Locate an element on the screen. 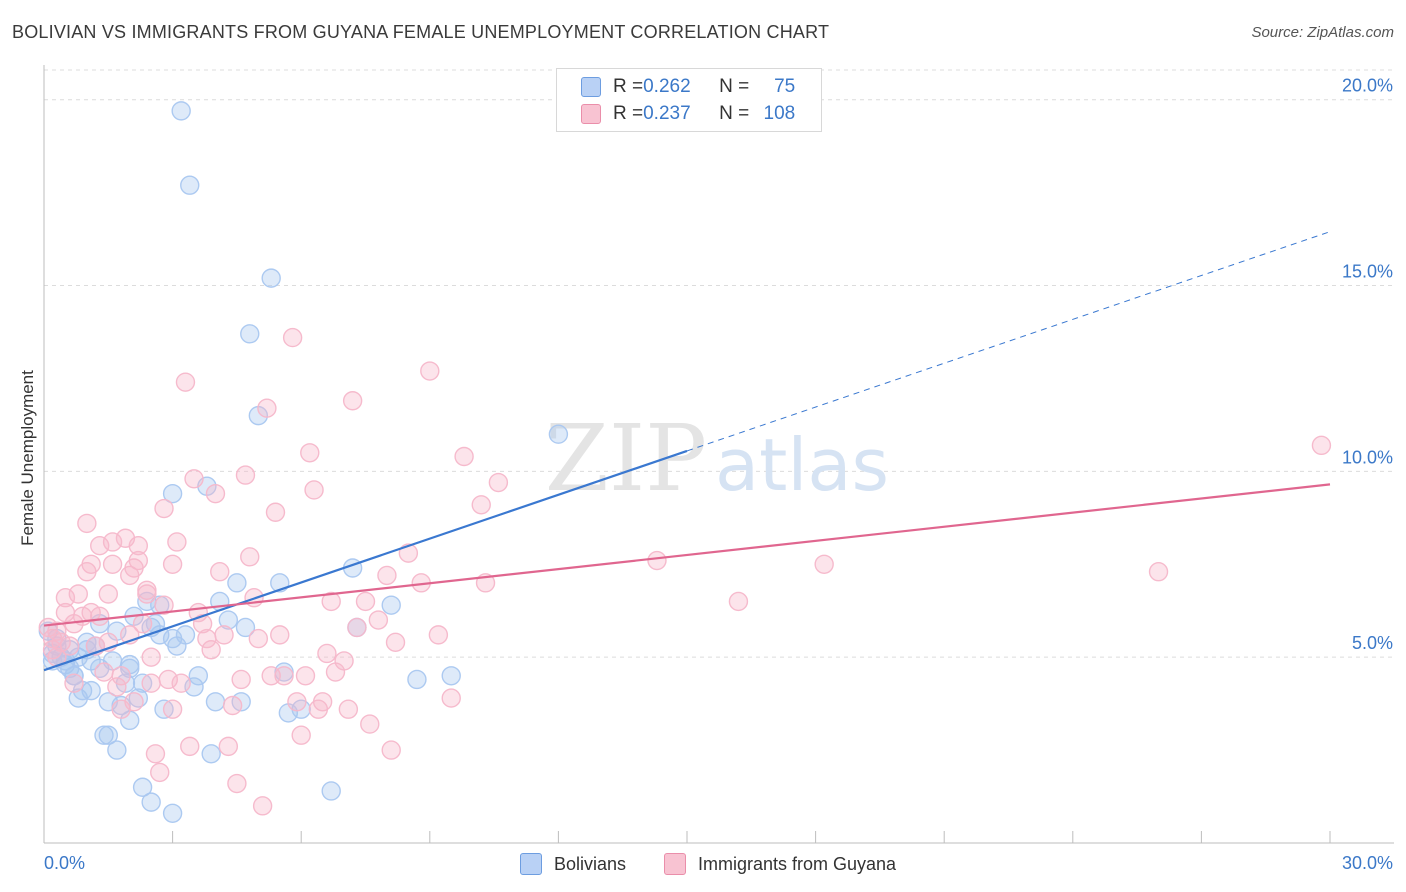  series-name-bolivians: Bolivians is located at coordinates (590, 863).